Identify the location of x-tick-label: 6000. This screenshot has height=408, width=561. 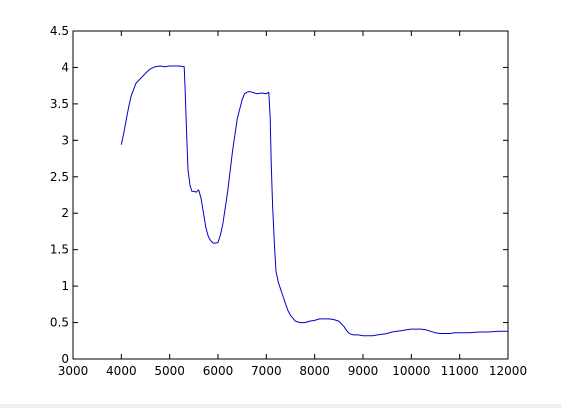
(218, 371).